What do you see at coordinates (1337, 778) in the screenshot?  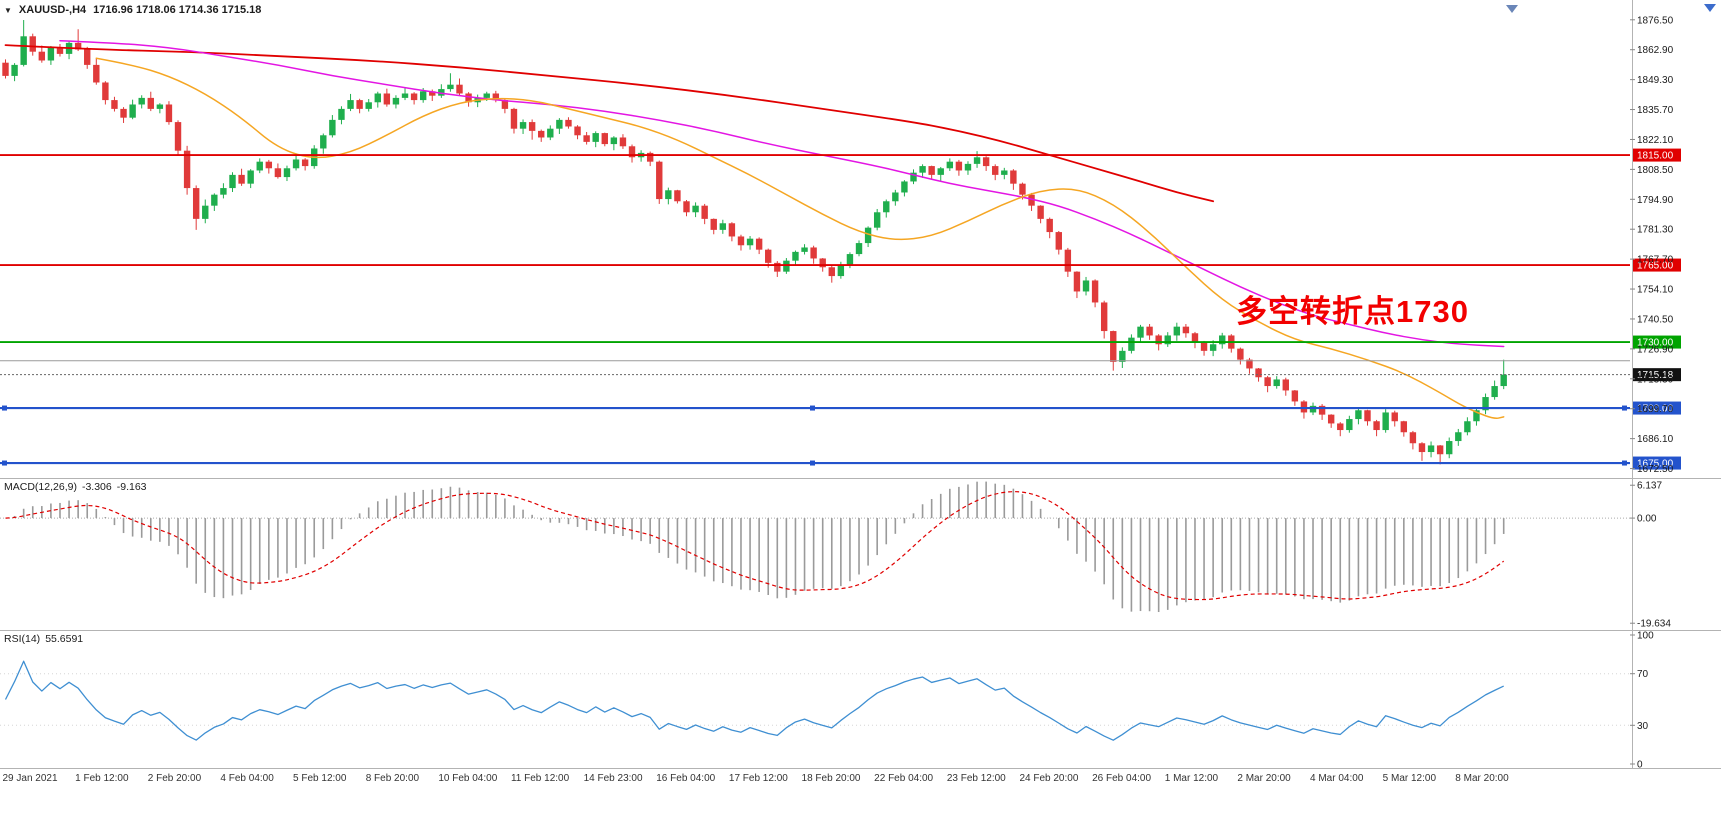 I see `svg-text: 4 Mar 04:00` at bounding box center [1337, 778].